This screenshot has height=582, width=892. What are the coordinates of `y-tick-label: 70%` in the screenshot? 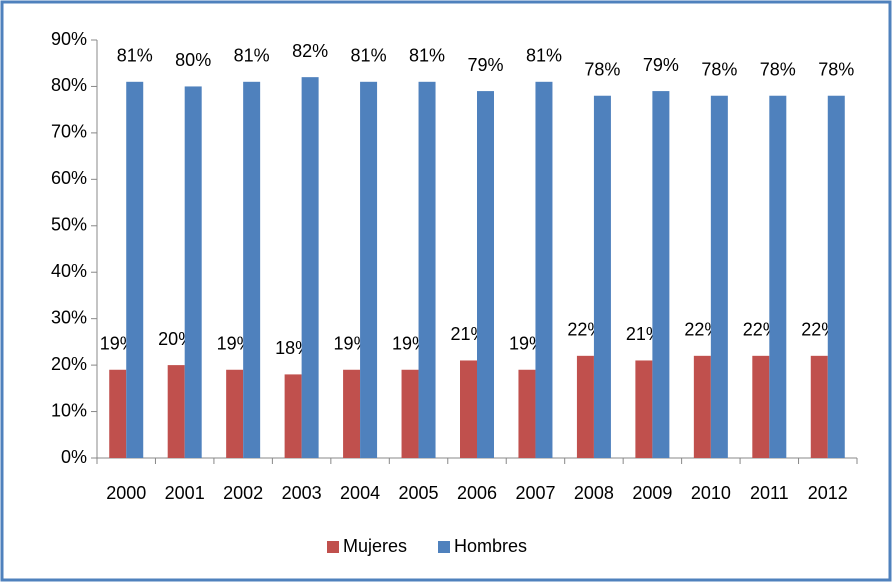 It's located at (69, 132).